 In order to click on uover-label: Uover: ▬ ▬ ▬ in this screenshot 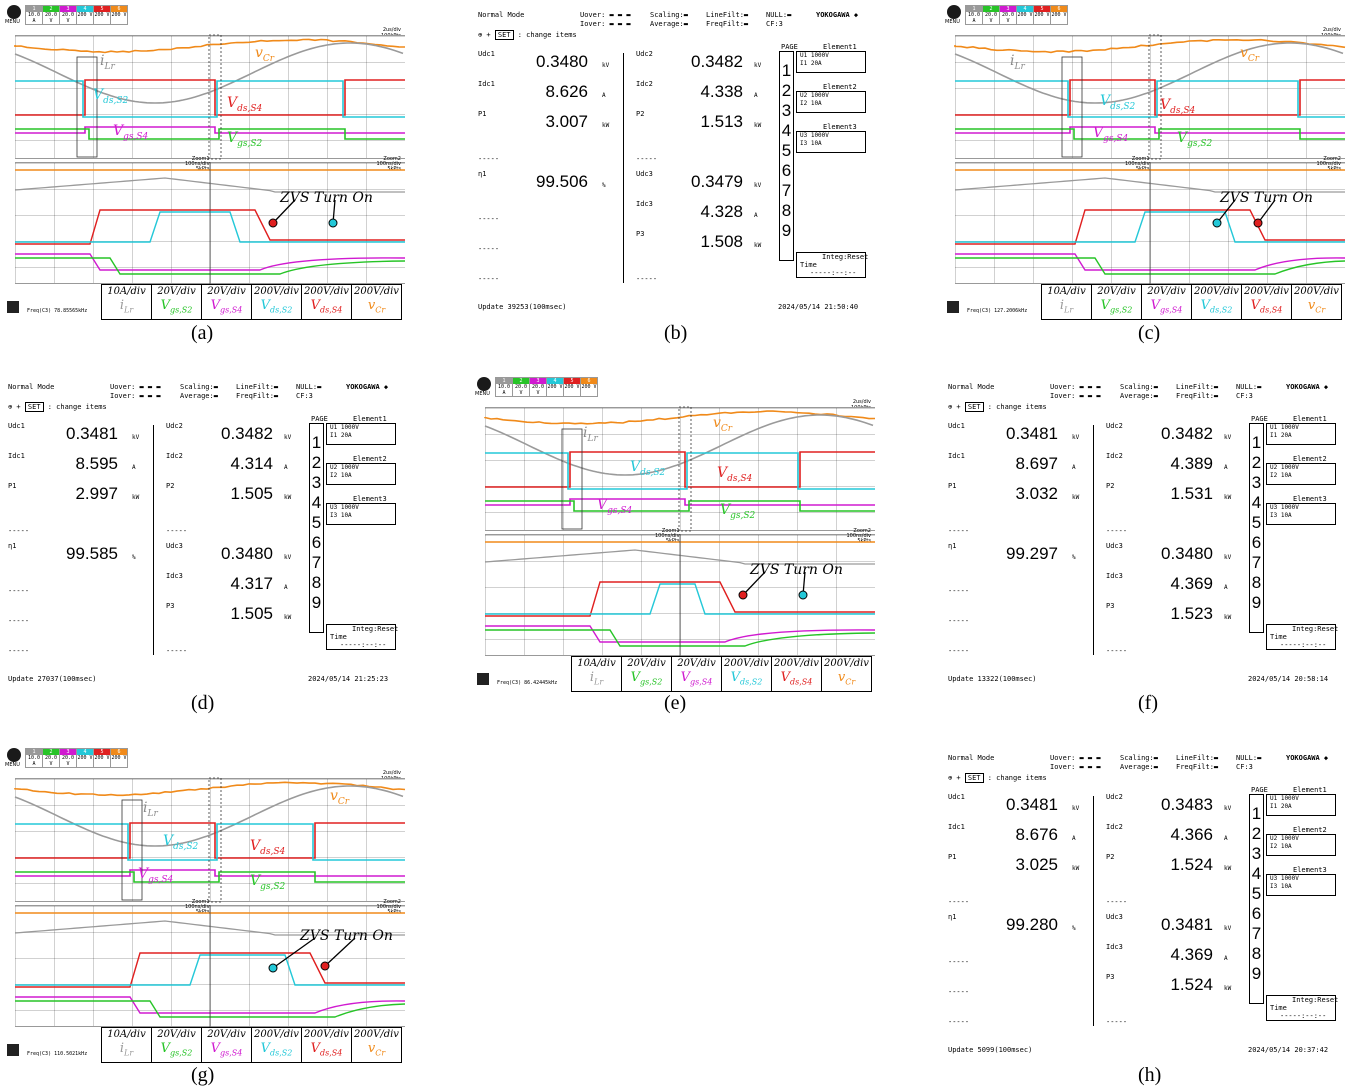, I will do `click(1075, 758)`.